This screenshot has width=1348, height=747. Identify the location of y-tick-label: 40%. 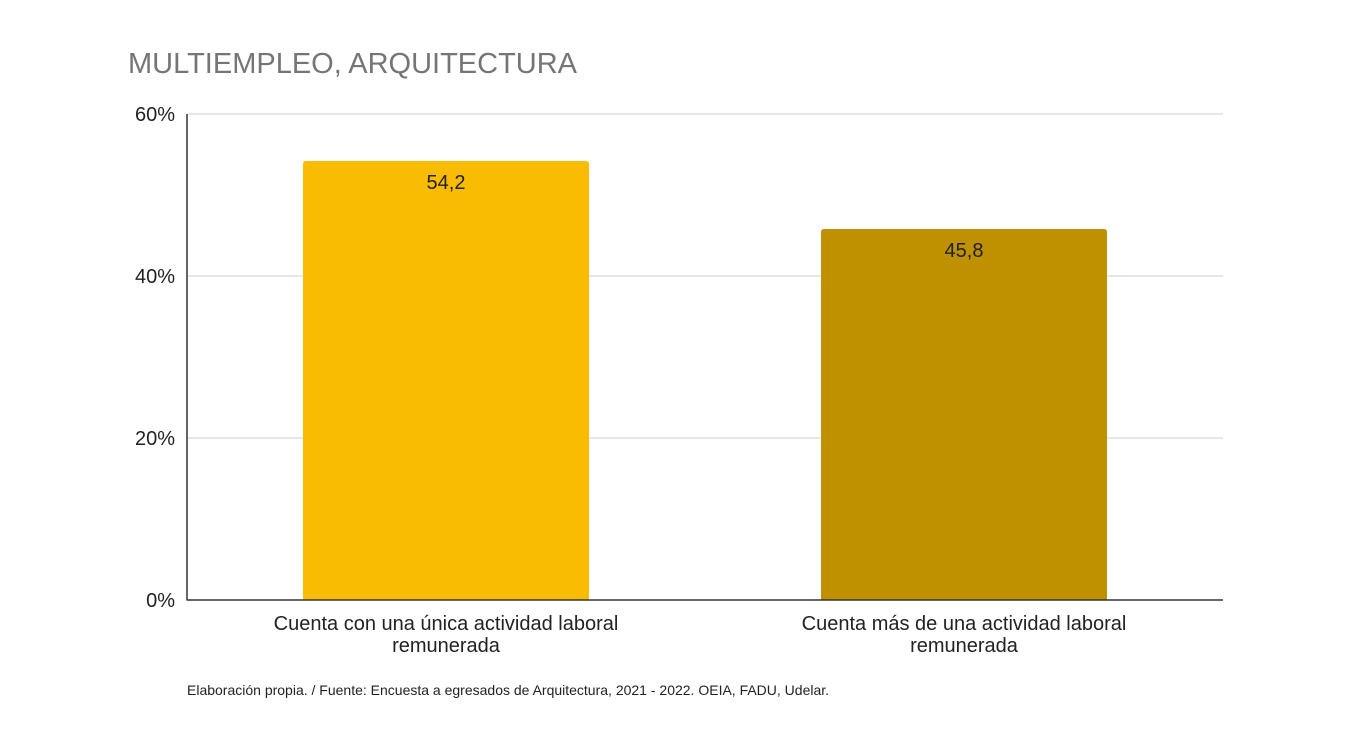
(155, 277).